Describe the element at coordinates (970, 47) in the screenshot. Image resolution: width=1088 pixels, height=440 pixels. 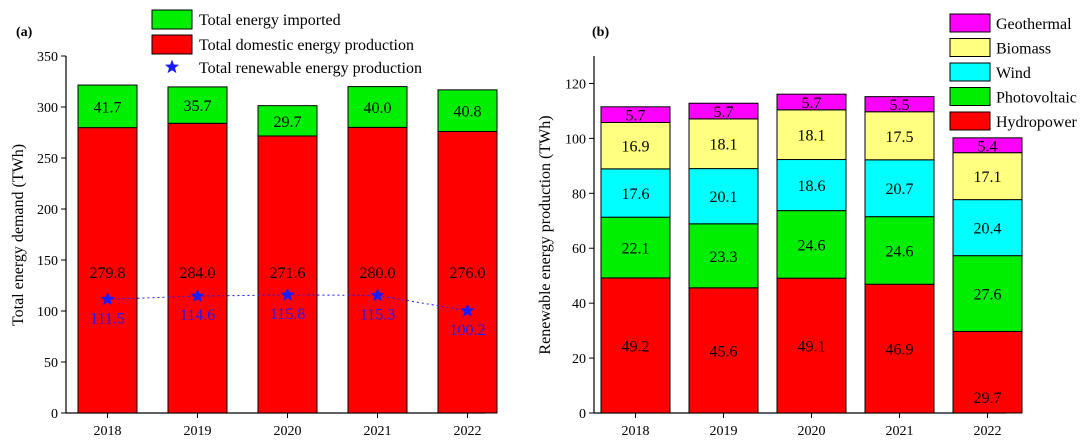
I see `legend-swatch-biomass` at that location.